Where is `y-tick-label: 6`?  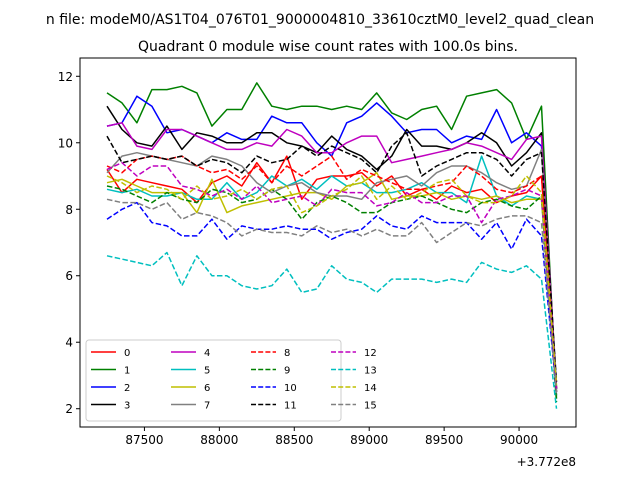 y-tick-label: 6 is located at coordinates (69, 276).